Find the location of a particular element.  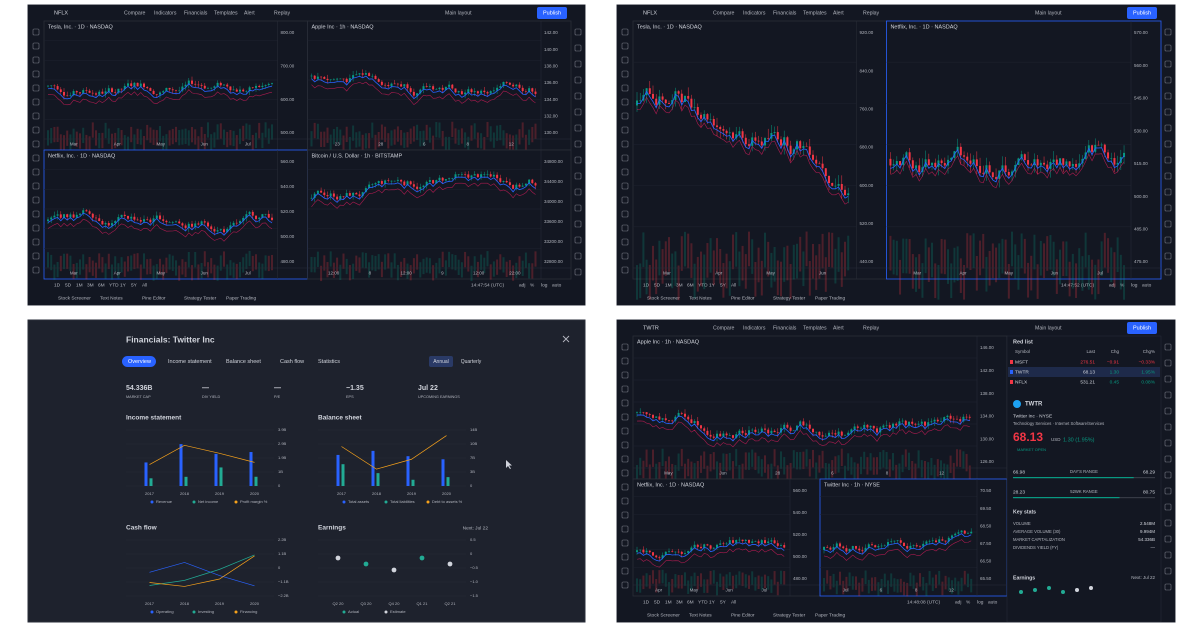

toolbar-button: Financials is located at coordinates (785, 328).